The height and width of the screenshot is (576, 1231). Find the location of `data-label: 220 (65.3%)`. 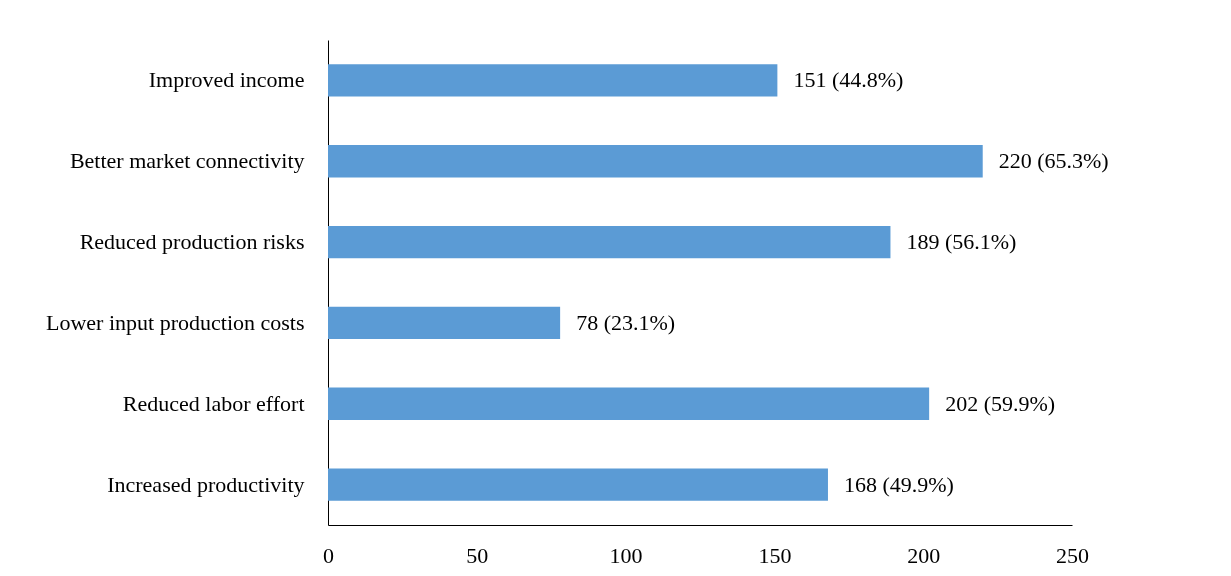

data-label: 220 (65.3%) is located at coordinates (1053, 161).